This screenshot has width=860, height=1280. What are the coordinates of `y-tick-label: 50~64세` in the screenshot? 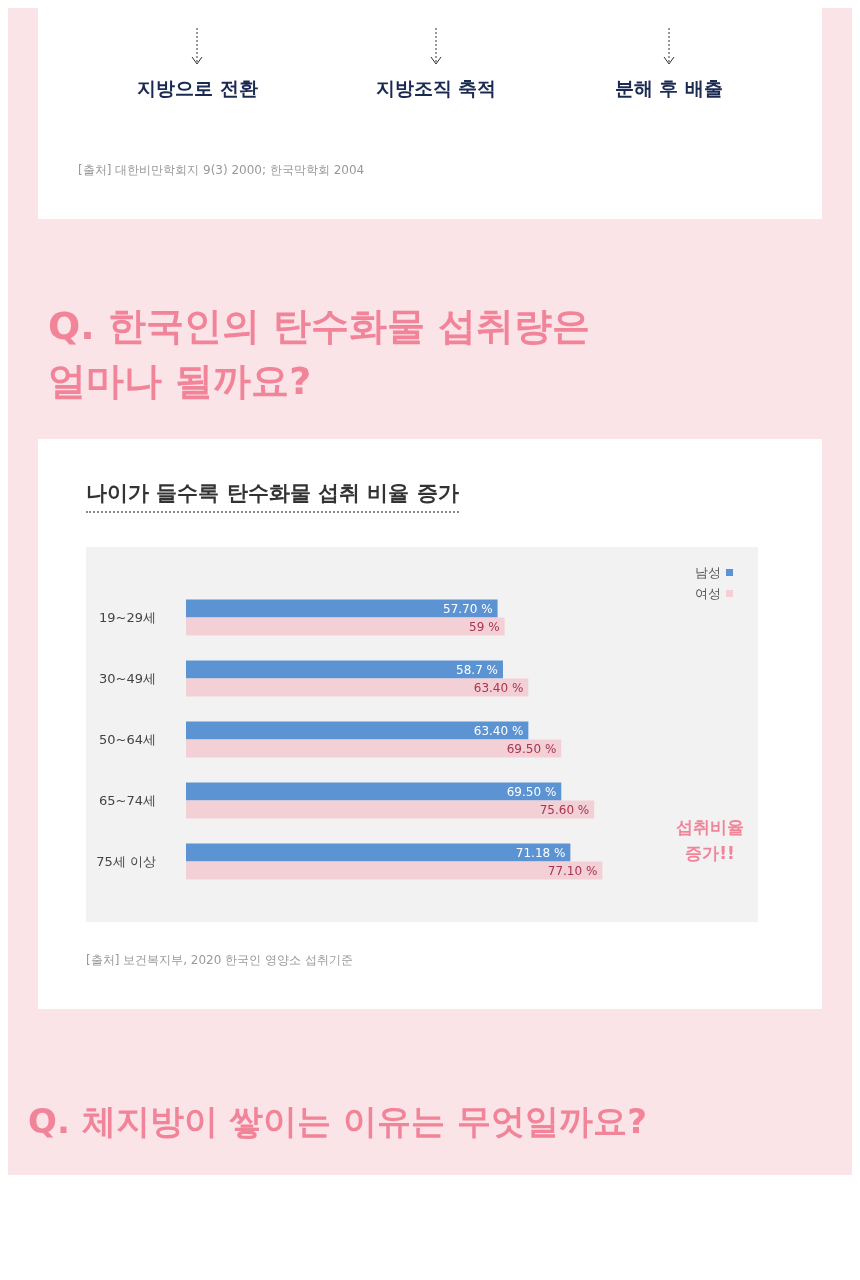 It's located at (127, 740).